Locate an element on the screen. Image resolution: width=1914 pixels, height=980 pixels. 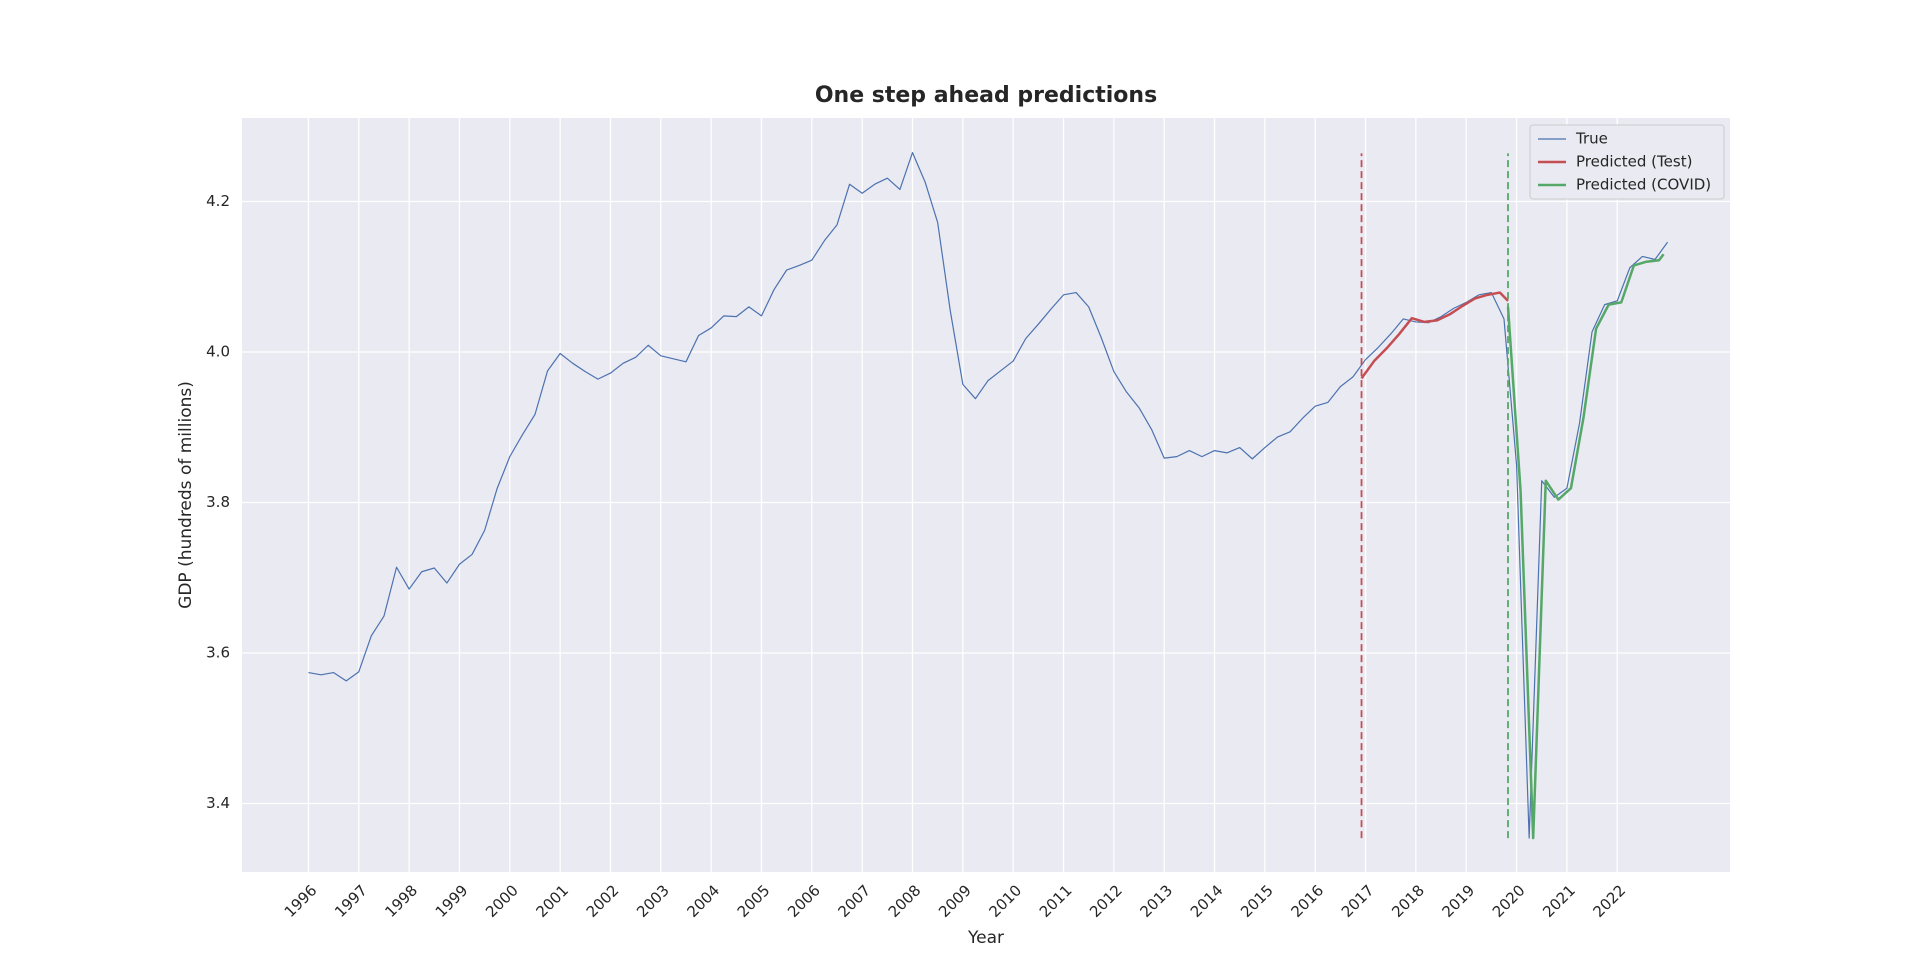
x-tick-label: 2009 is located at coordinates (955, 901).